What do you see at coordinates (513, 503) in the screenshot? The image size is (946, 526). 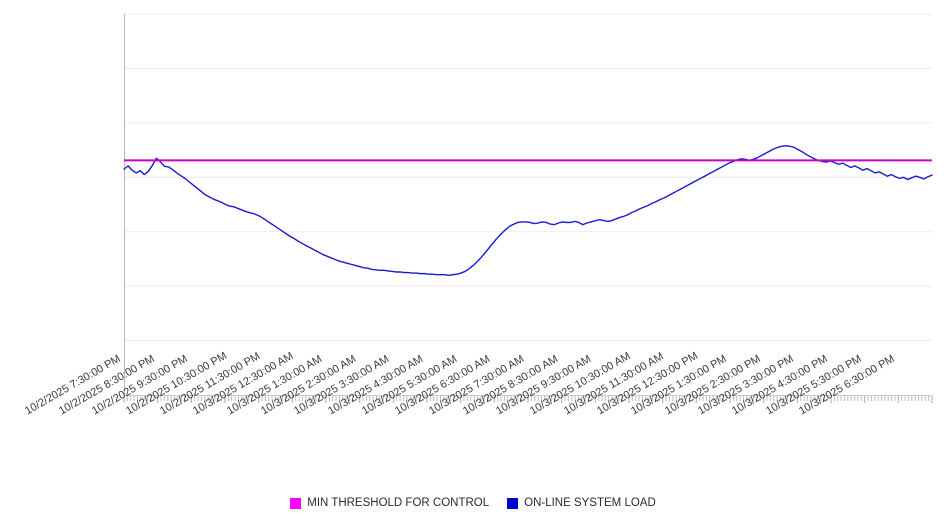 I see `legend-swatch-icon-system-load` at bounding box center [513, 503].